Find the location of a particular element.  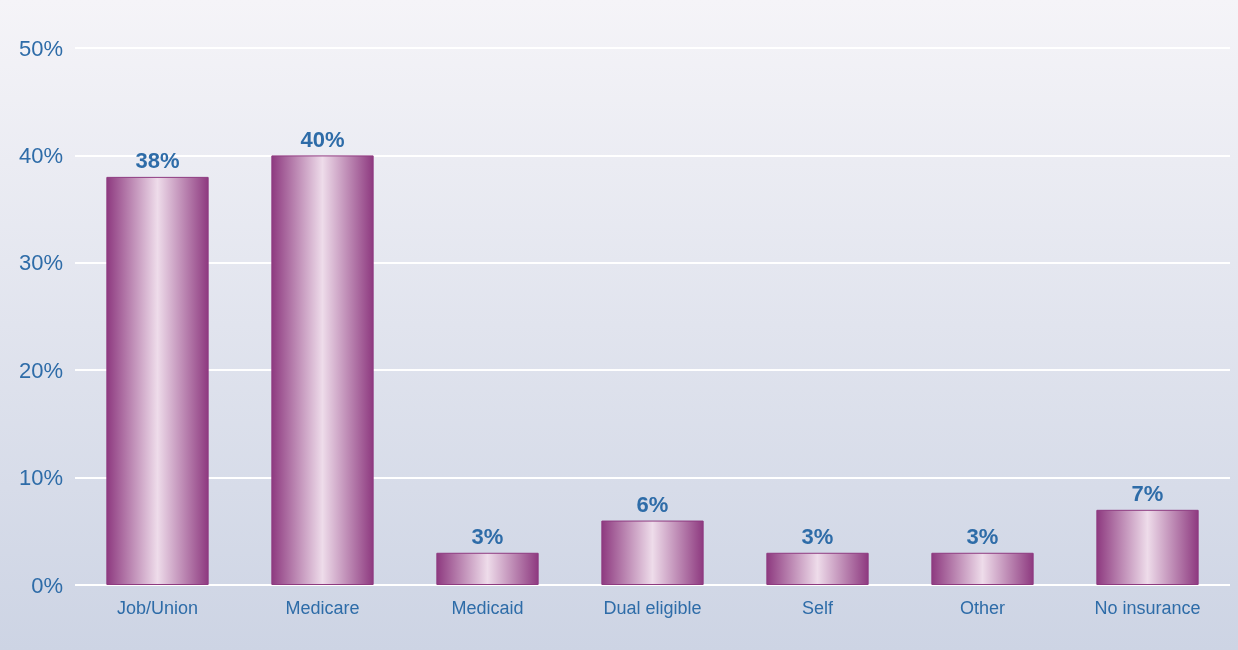

data-label: 40% is located at coordinates (322, 139).